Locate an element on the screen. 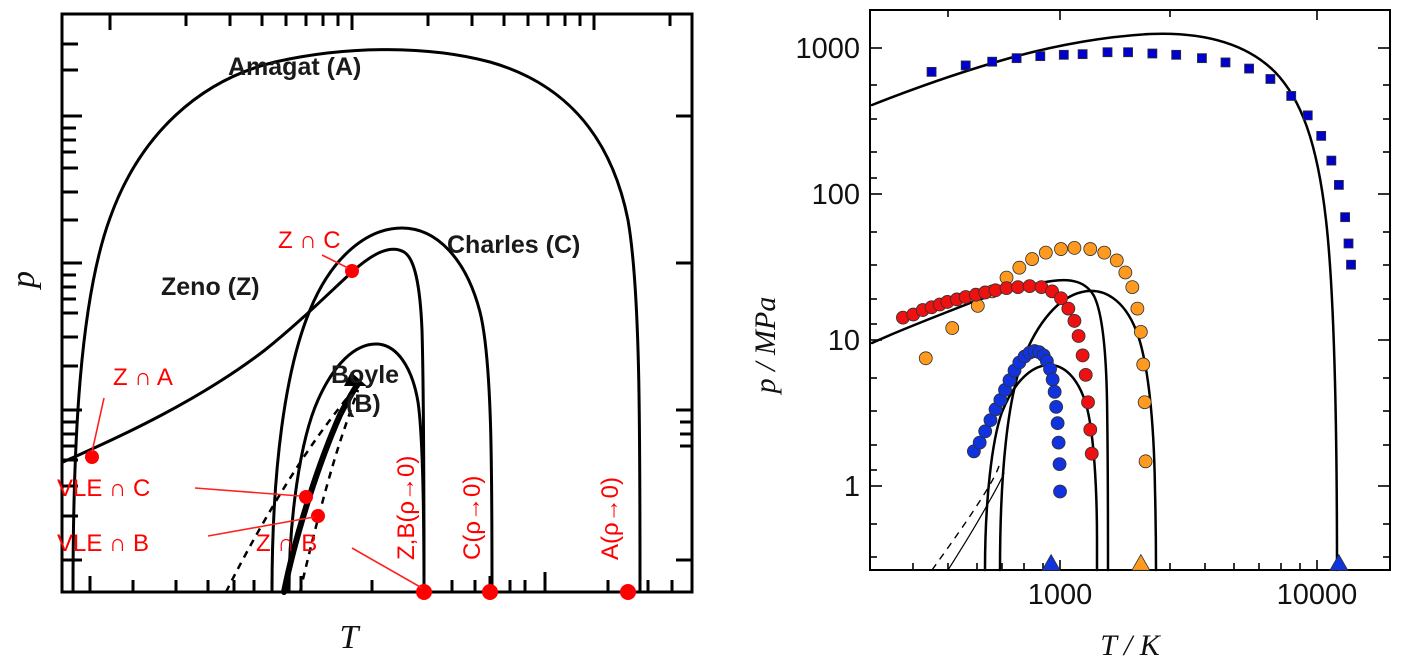 The image size is (1411, 666). curve-vle-c is located at coordinates (290, 490).